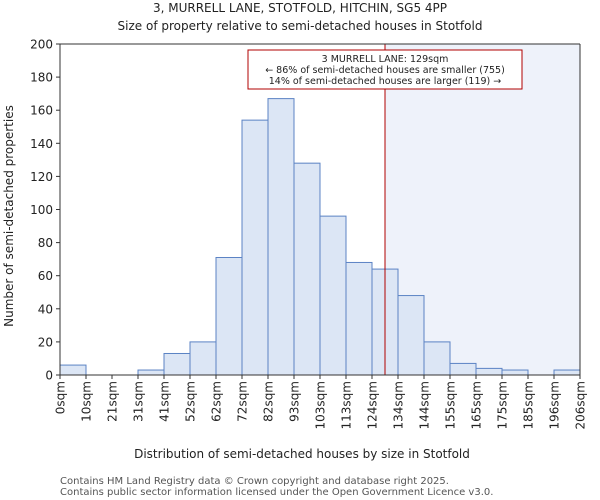 The height and width of the screenshot is (500, 600). What do you see at coordinates (45, 243) in the screenshot?
I see `y-tick-label: 80` at bounding box center [45, 243].